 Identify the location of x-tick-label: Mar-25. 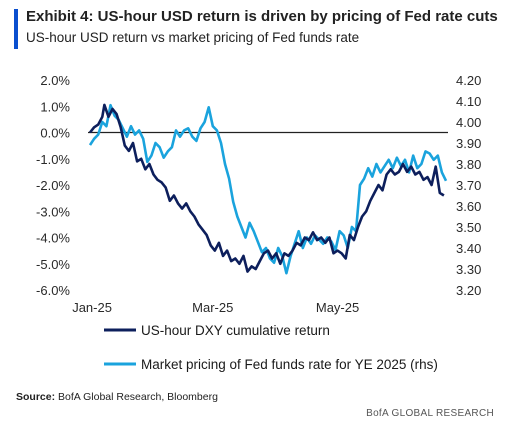
(212, 307).